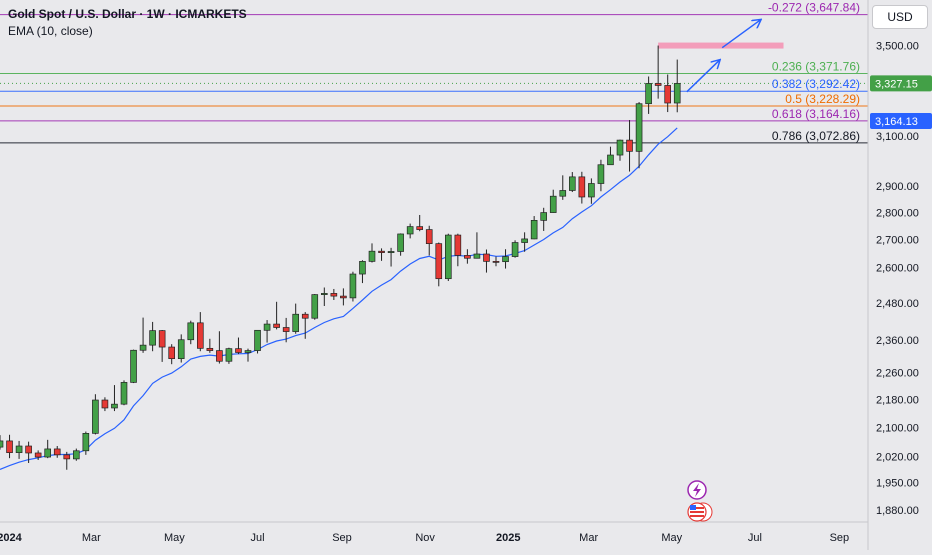 The height and width of the screenshot is (555, 932). I want to click on lightning-icon, so click(697, 490).